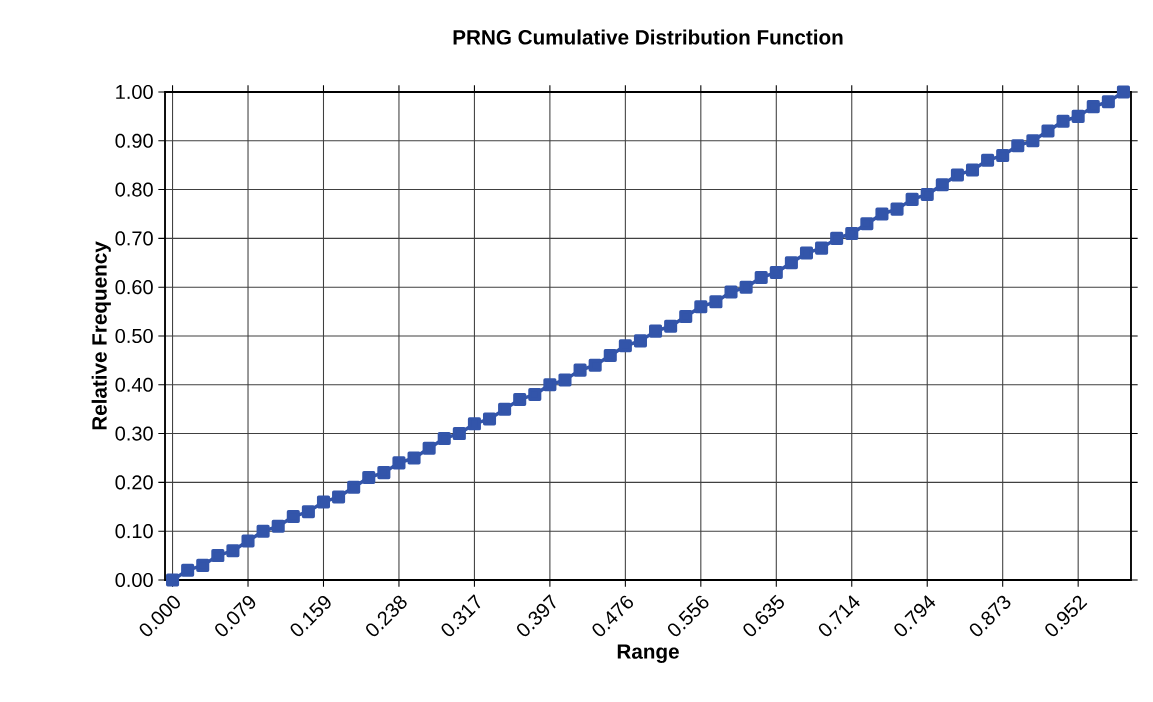 The height and width of the screenshot is (702, 1153). What do you see at coordinates (134, 433) in the screenshot?
I see `y-tick-label: 0.30` at bounding box center [134, 433].